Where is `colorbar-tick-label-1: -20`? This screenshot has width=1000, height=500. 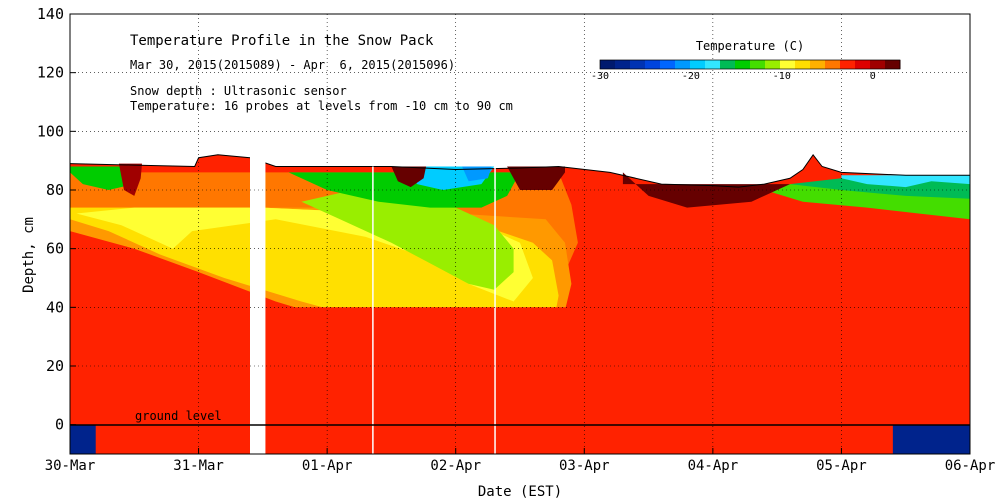
colorbar-tick-label-1: -20 is located at coordinates (691, 76).